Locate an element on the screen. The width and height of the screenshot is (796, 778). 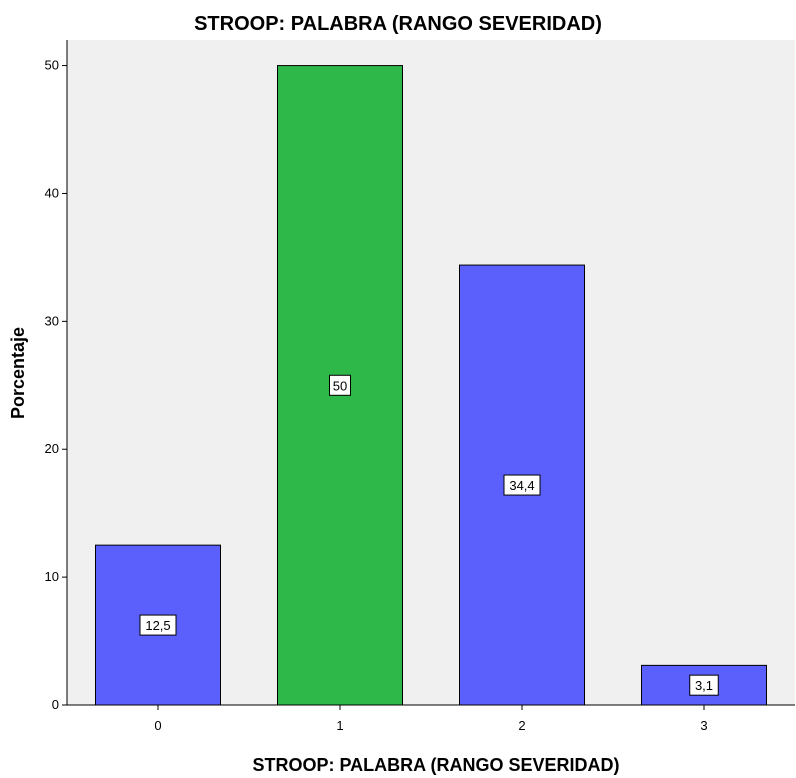
y-tick-label: 20 is located at coordinates (52, 448).